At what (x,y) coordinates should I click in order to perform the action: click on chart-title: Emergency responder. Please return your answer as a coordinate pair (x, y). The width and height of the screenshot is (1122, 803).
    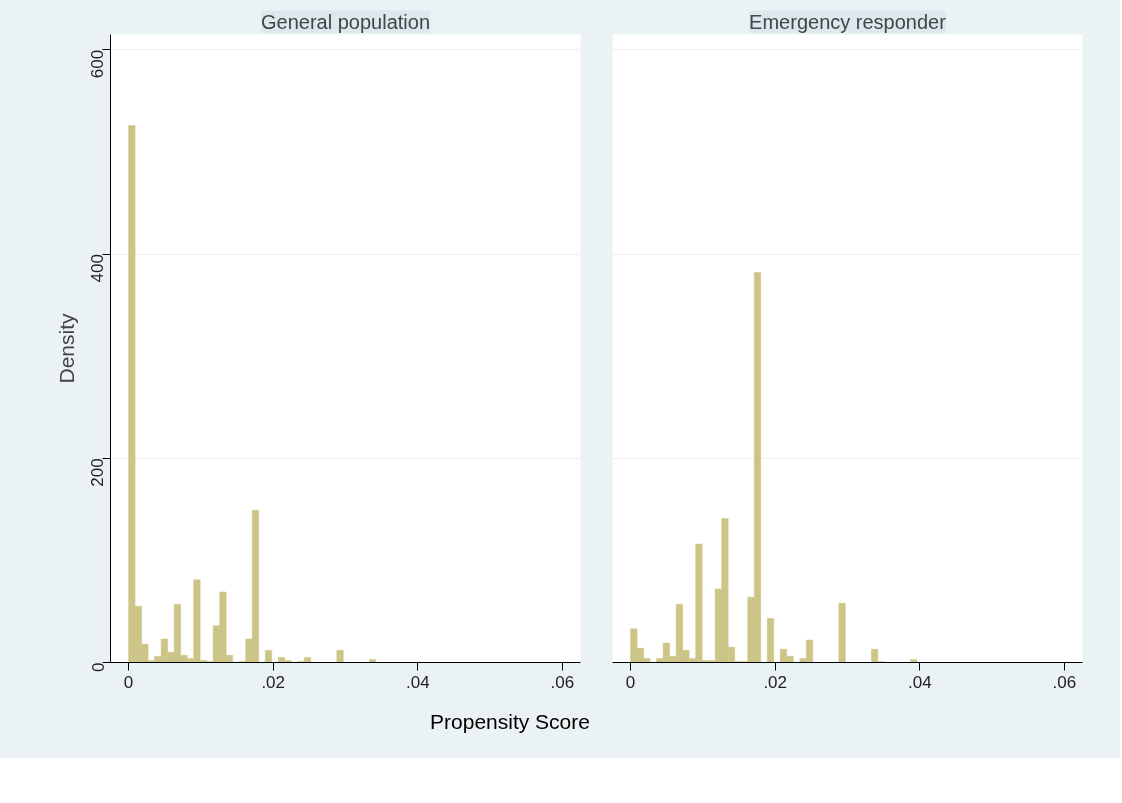
    Looking at the image, I should click on (848, 21).